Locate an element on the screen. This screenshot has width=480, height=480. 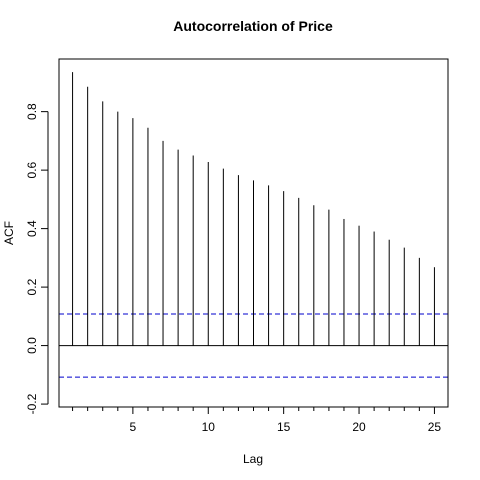
x-tick-label-10: 10 is located at coordinates (209, 427).